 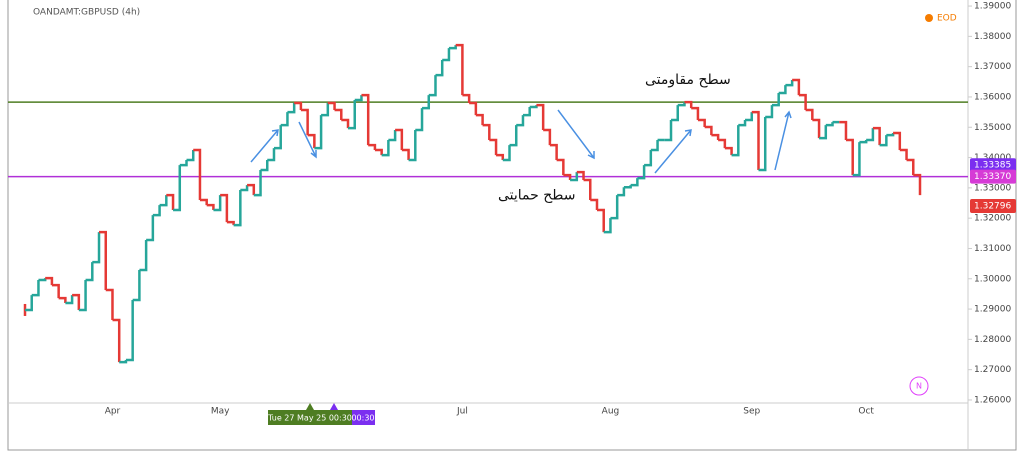 What do you see at coordinates (611, 412) in the screenshot?
I see `x-tick-label: Aug` at bounding box center [611, 412].